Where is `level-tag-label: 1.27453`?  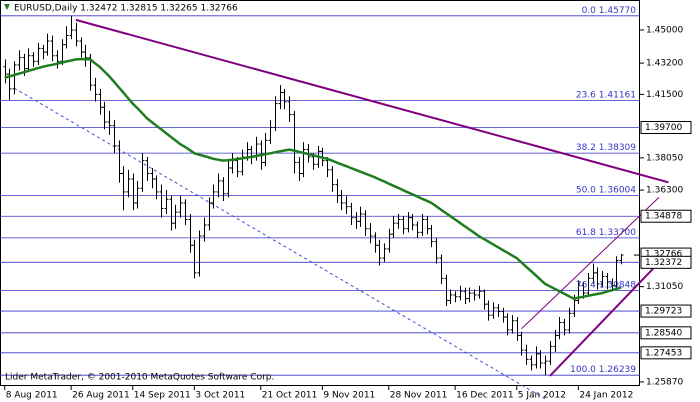
level-tag-label: 1.27453 is located at coordinates (663, 353).